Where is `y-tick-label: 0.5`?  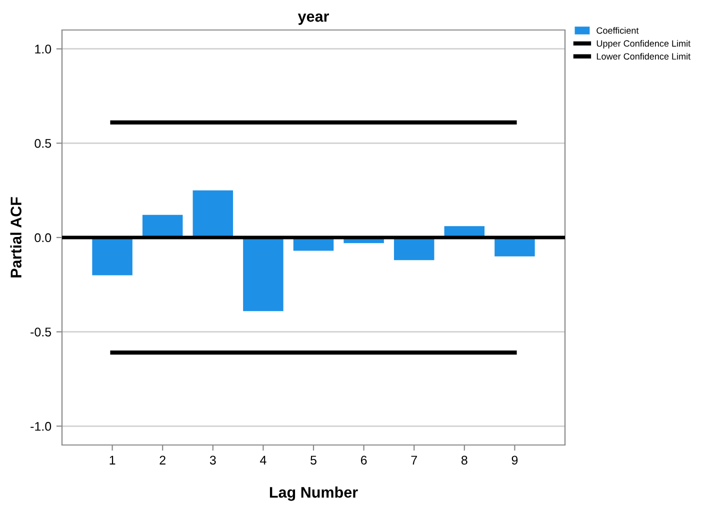 y-tick-label: 0.5 is located at coordinates (43, 143).